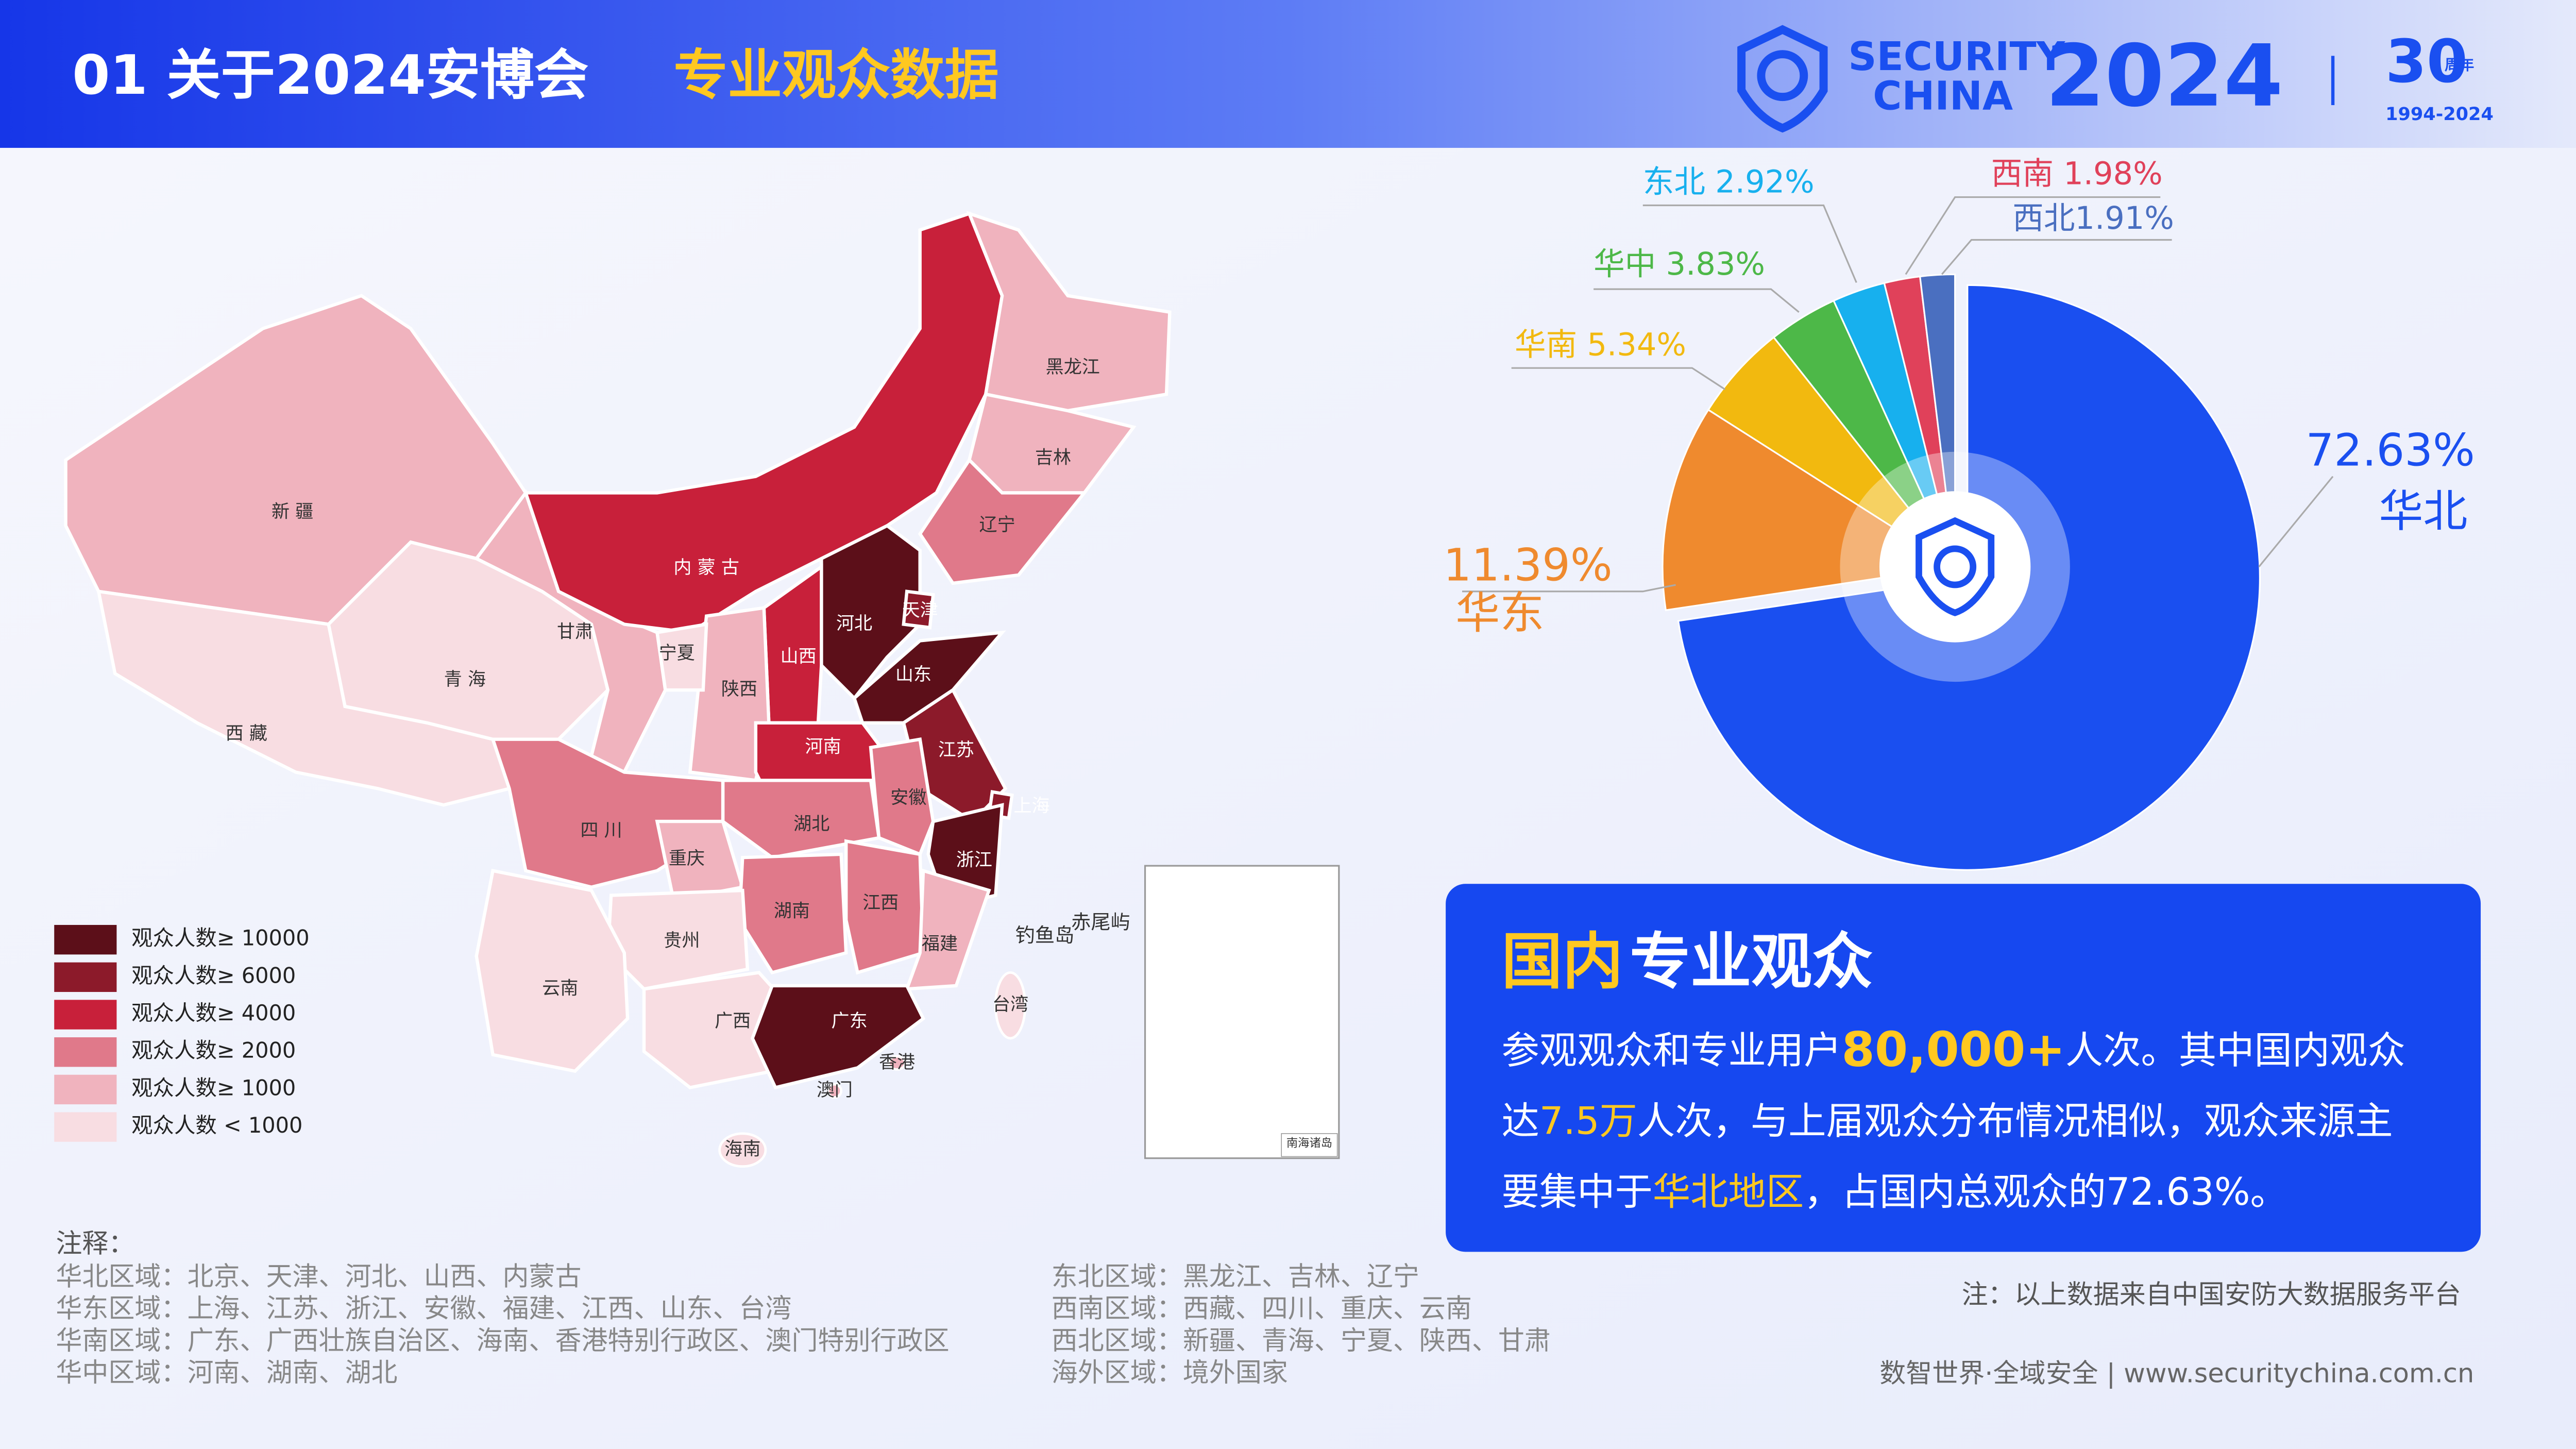 The image size is (2576, 1449). I want to click on province-label: 河南, so click(823, 746).